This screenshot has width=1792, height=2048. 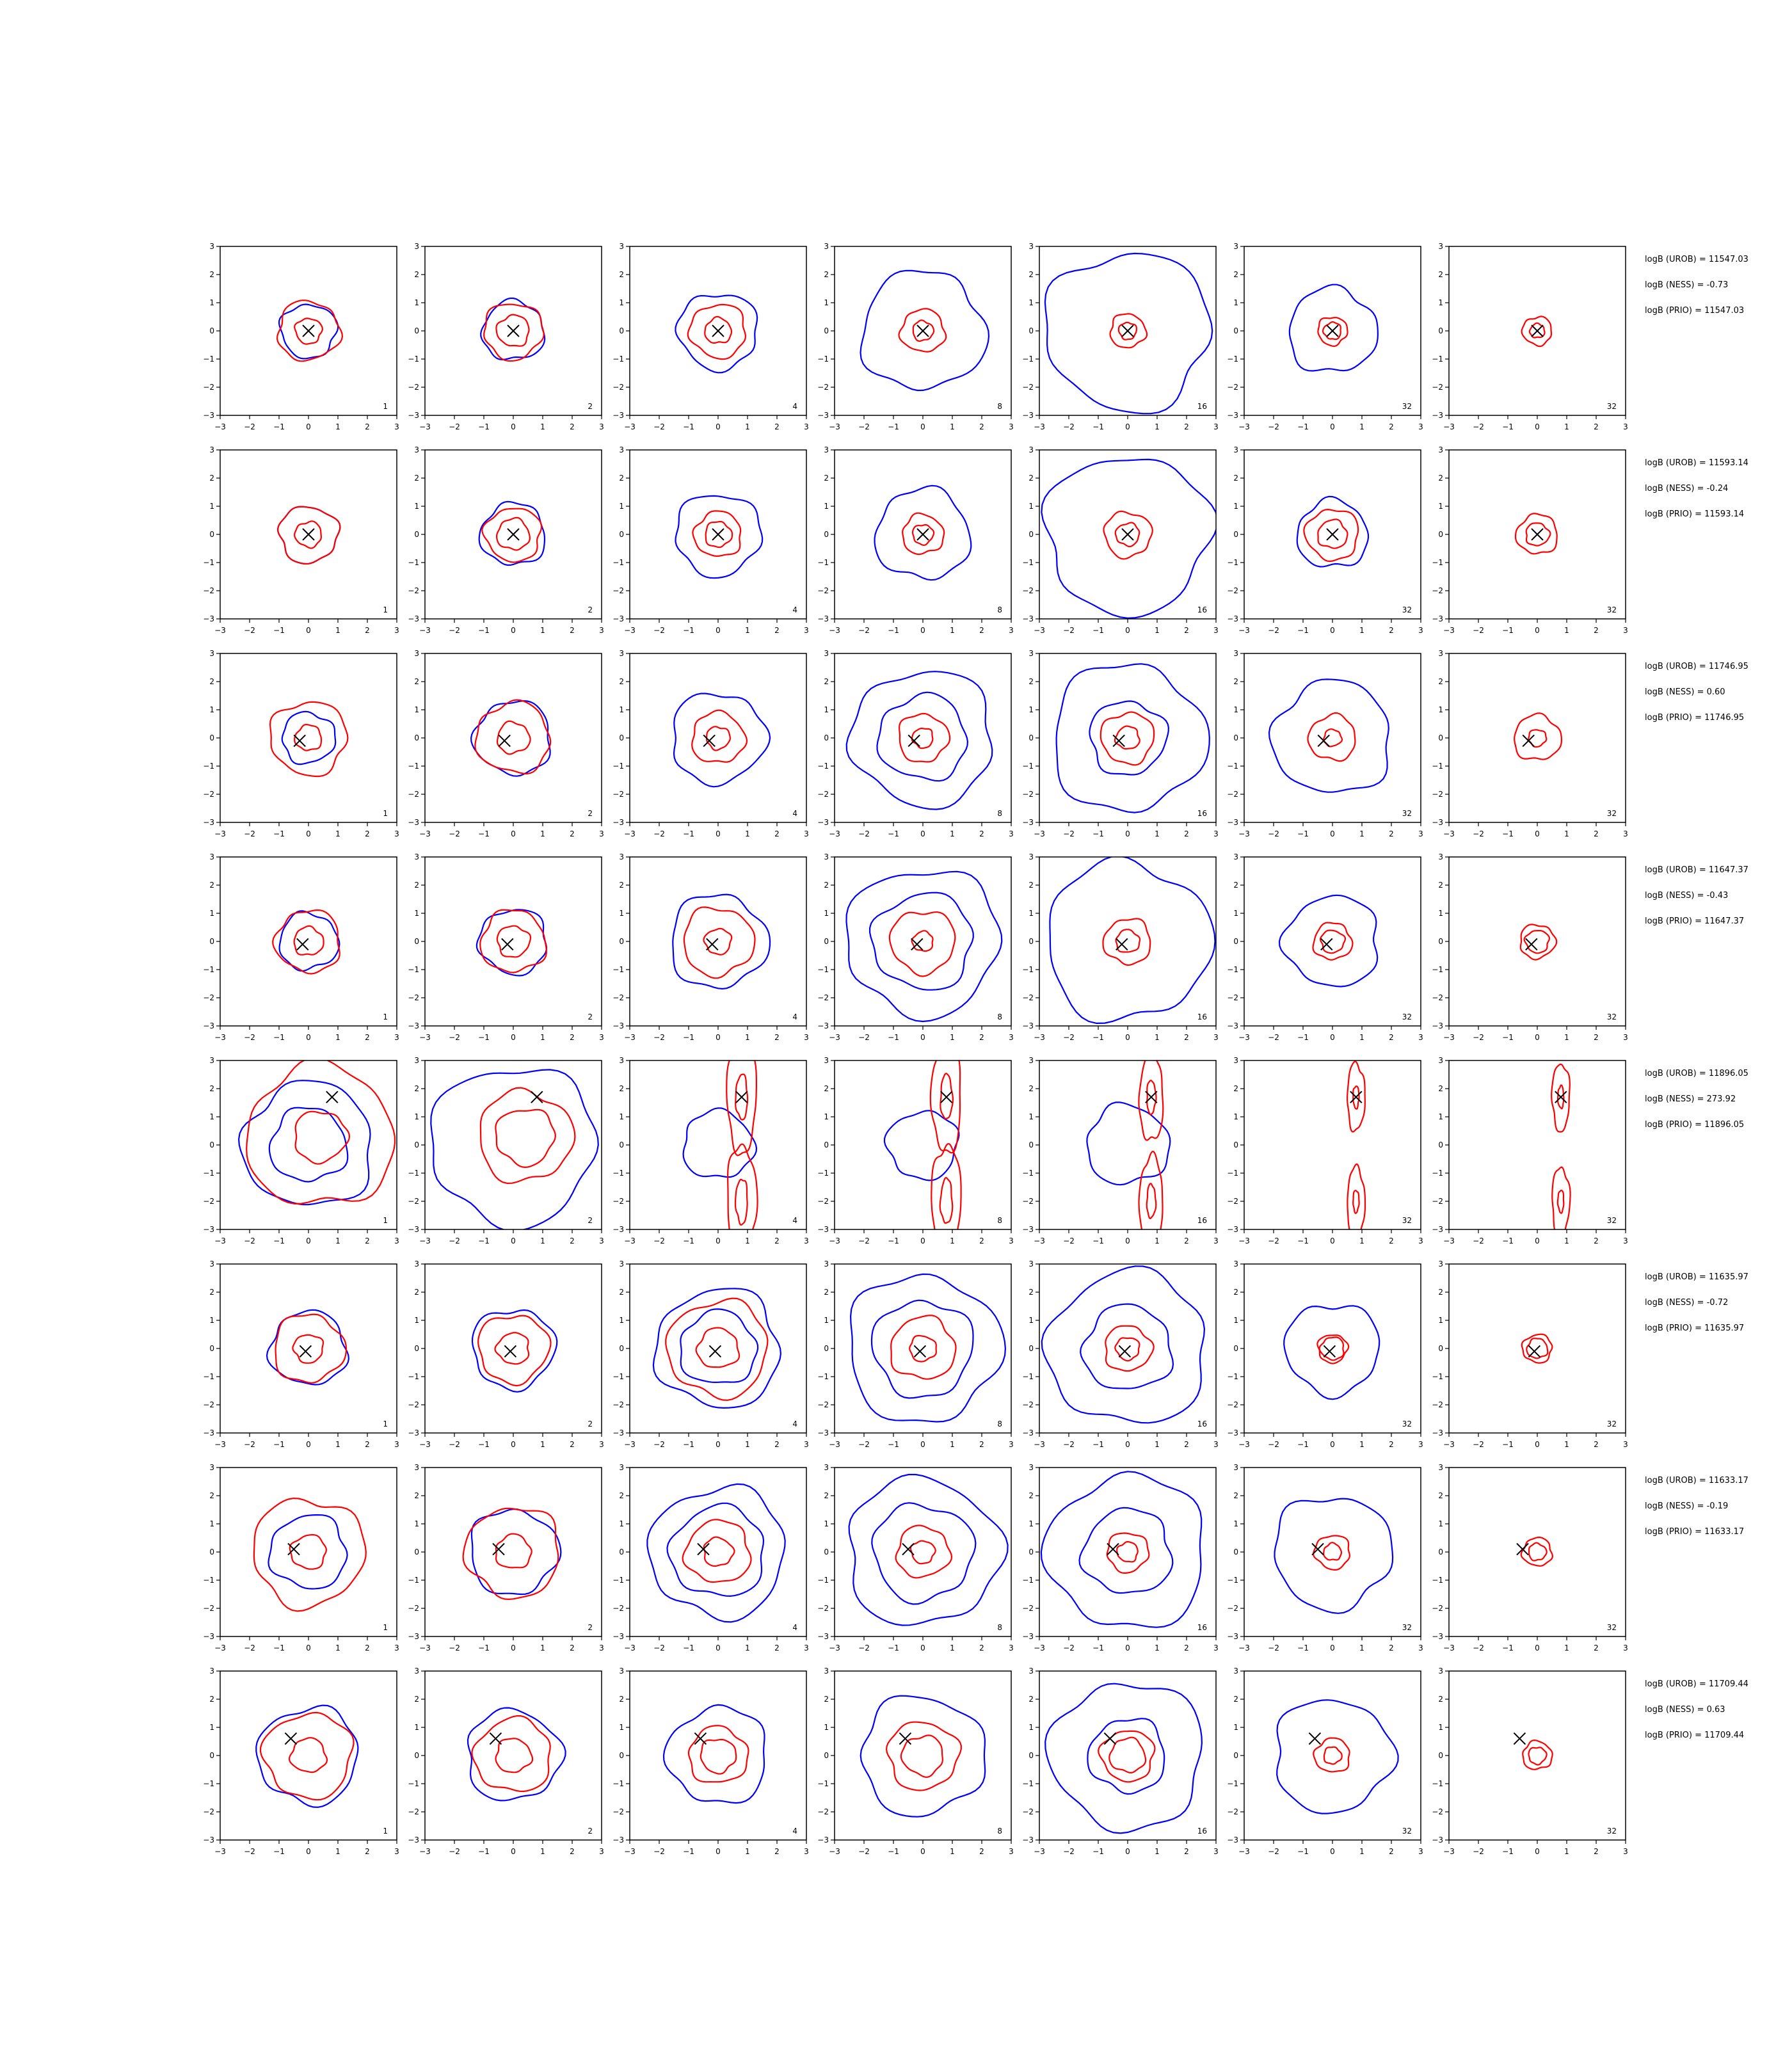 What do you see at coordinates (385, 1220) in the screenshot?
I see `panel-label: 1` at bounding box center [385, 1220].